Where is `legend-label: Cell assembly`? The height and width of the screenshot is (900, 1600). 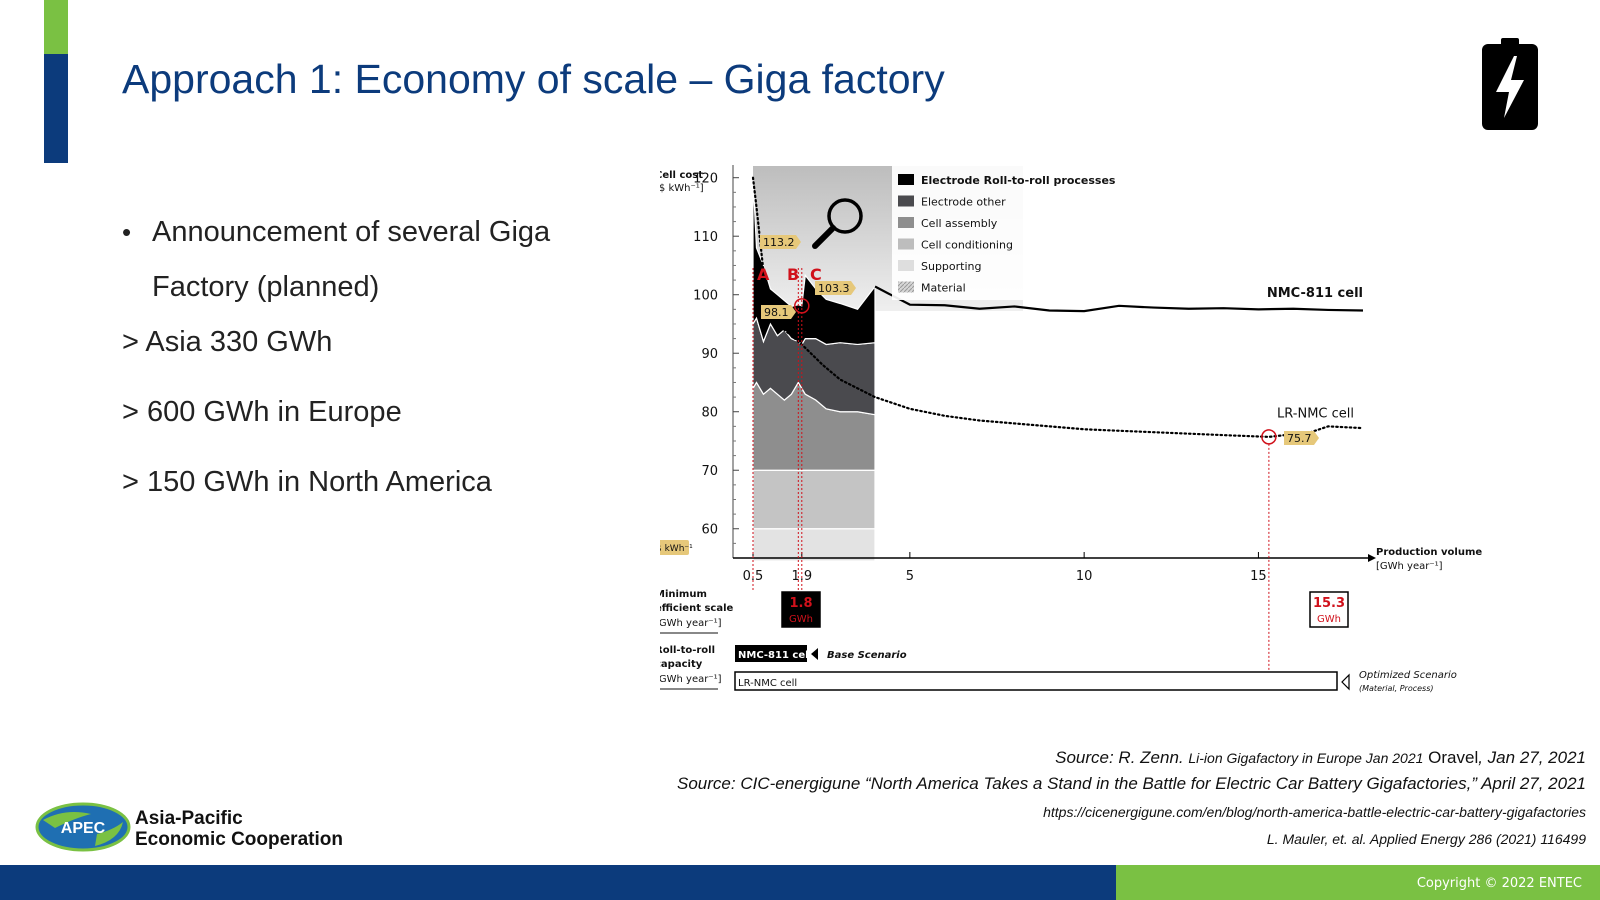
legend-label: Cell assembly is located at coordinates (959, 223).